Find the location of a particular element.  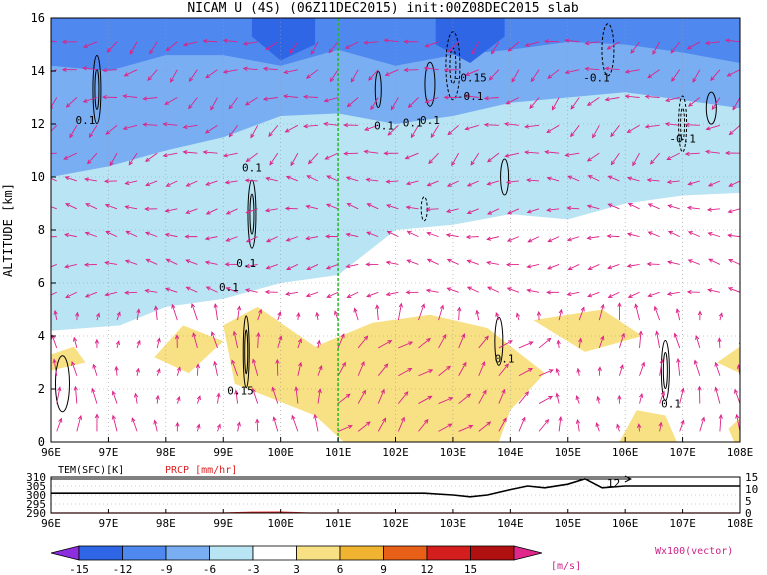

colorbar-tick-label: 15 is located at coordinates (470, 569).